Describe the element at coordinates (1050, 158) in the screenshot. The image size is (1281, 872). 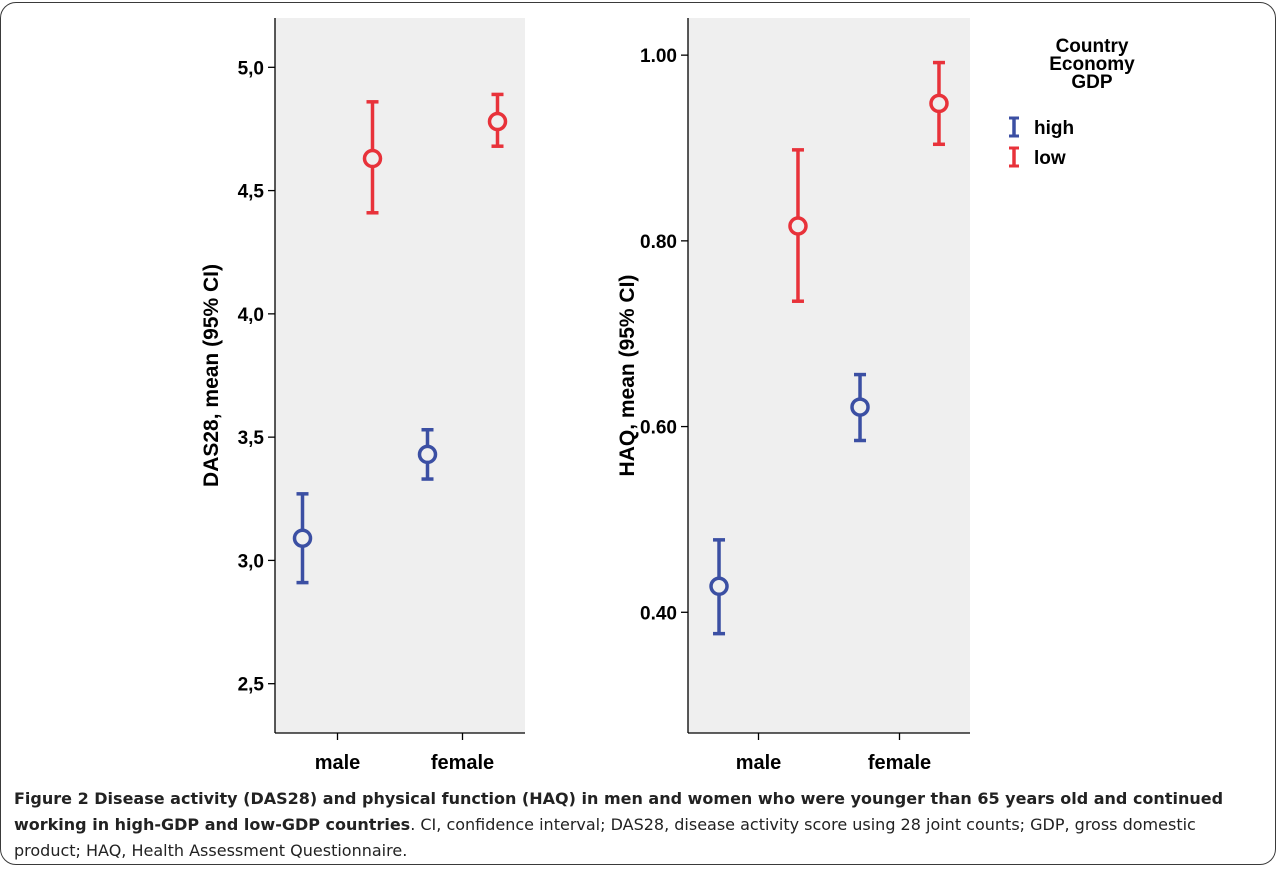
I see `legend-label-low: low` at that location.